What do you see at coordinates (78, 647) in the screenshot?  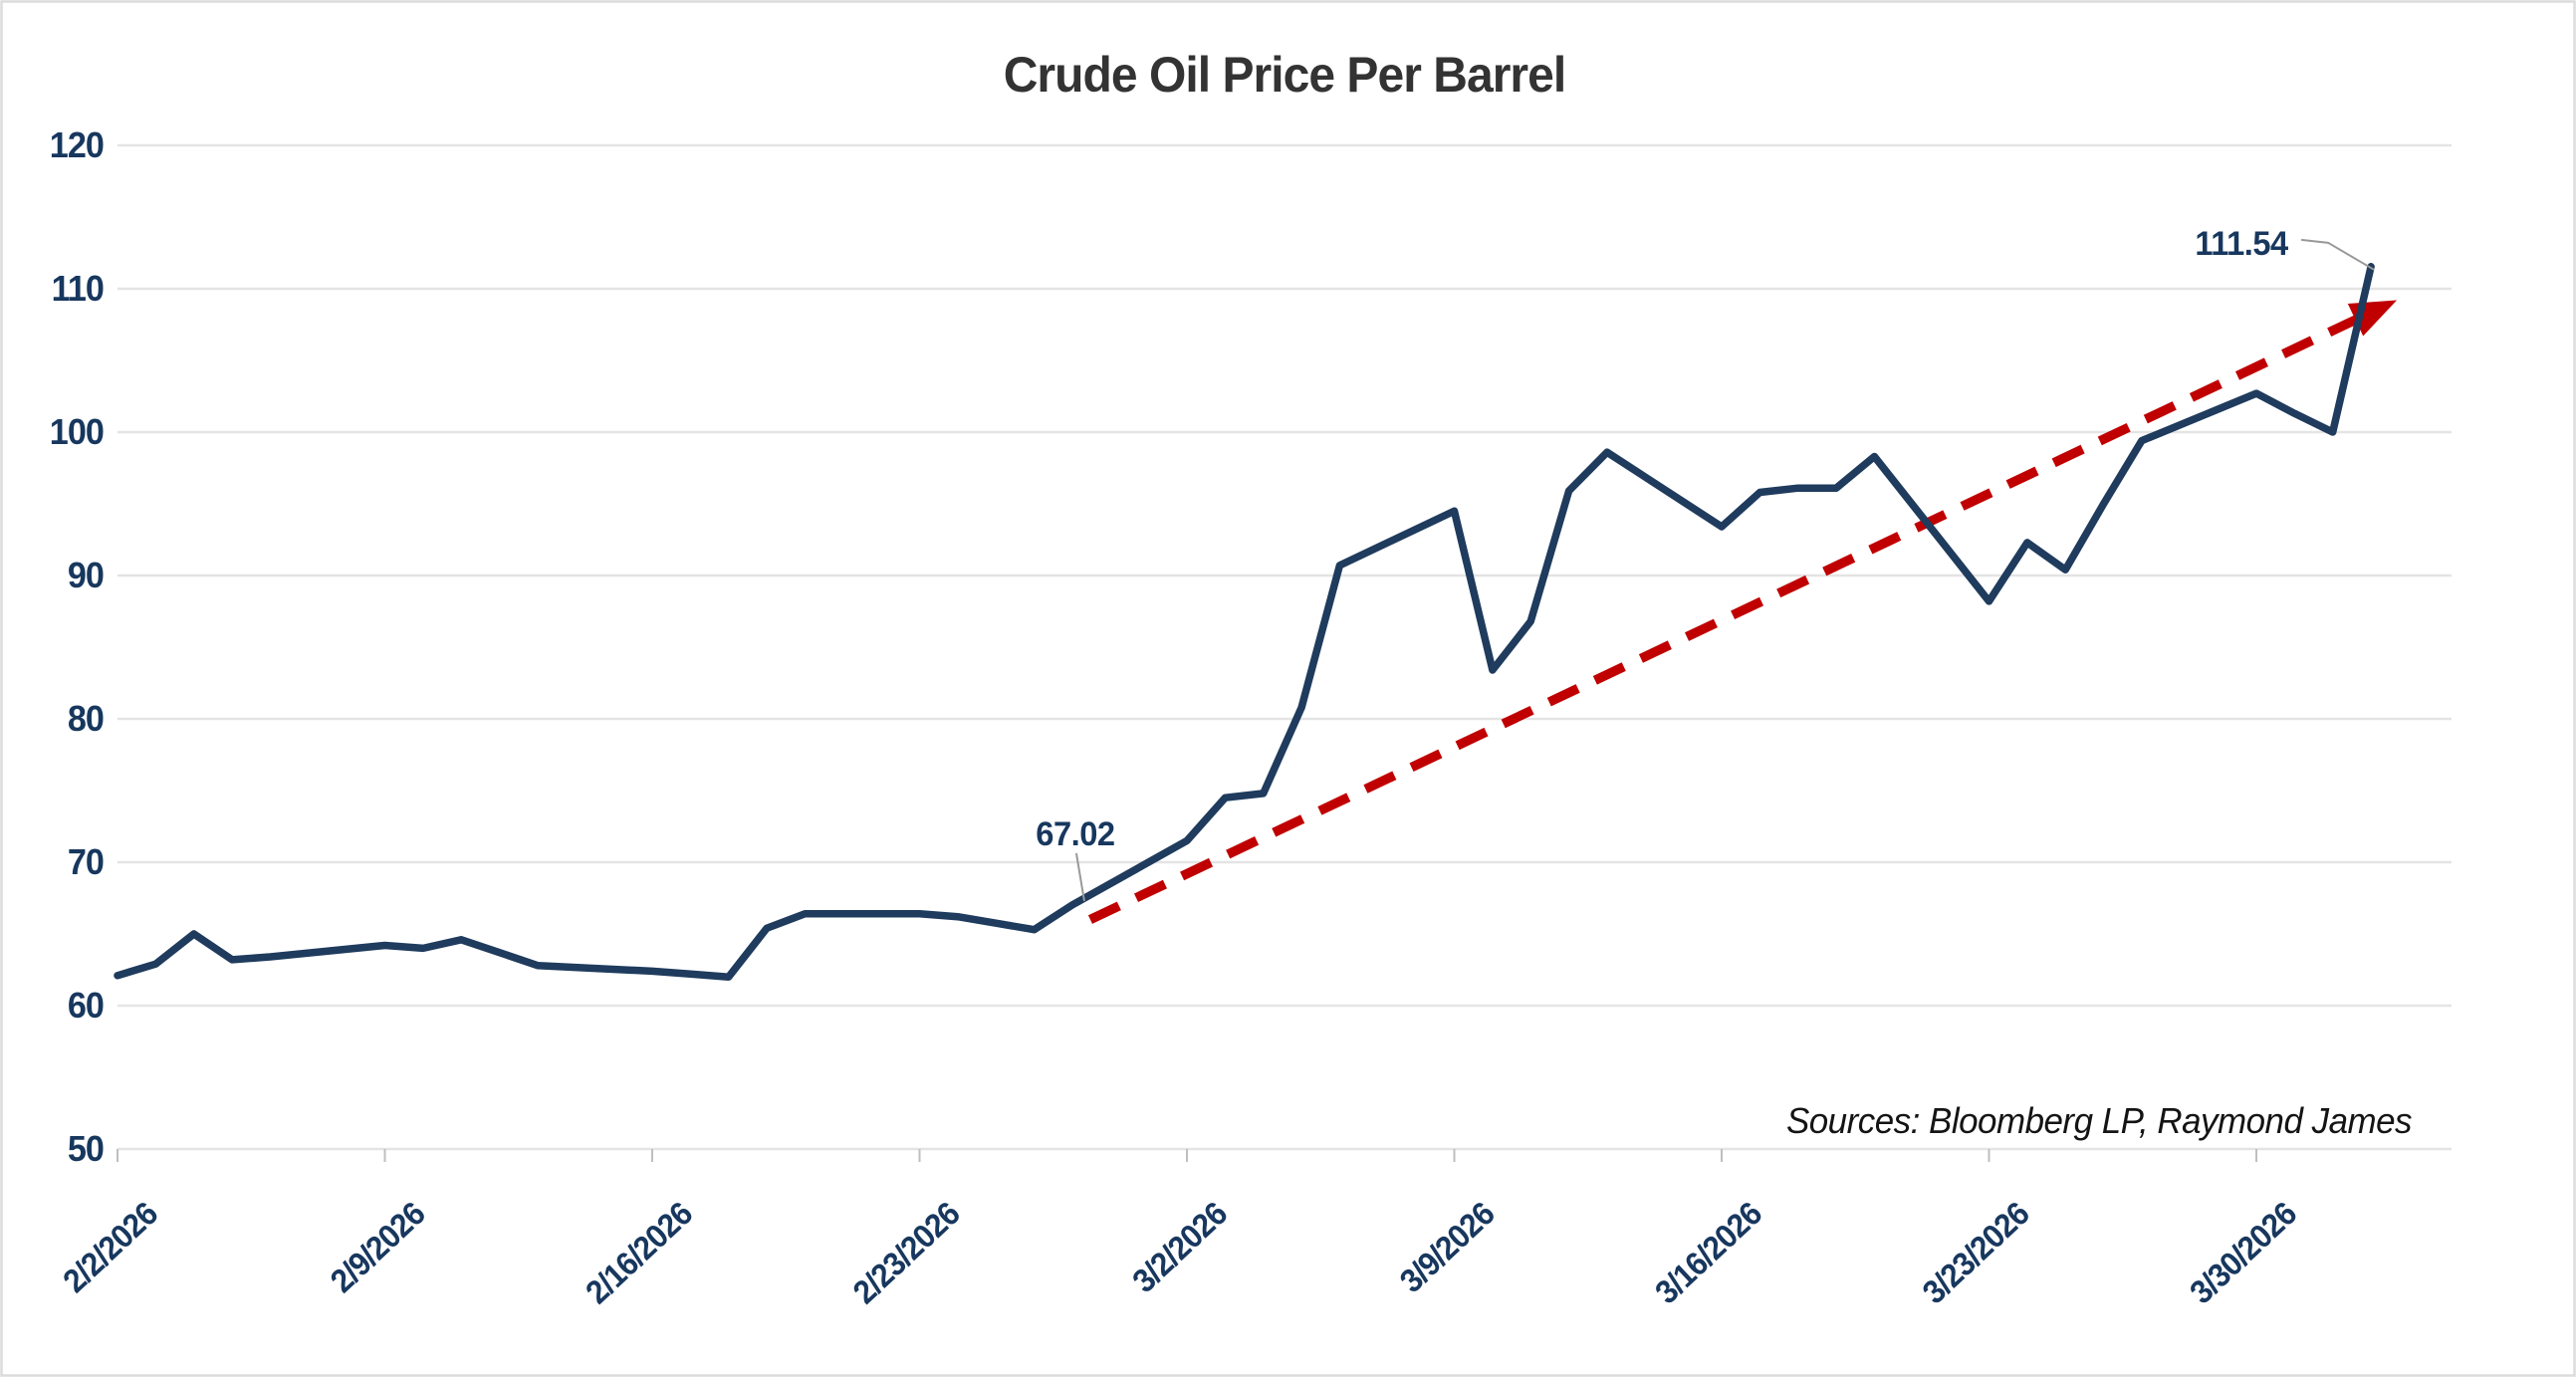 I see `y-axis-labels: 120 110 100 90 80 70 60 50` at bounding box center [78, 647].